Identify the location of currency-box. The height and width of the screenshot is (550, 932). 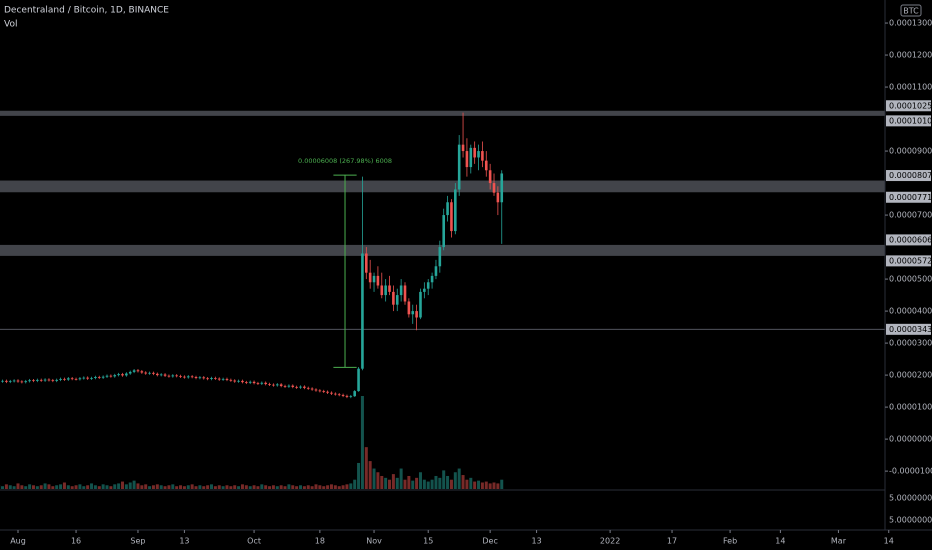
(911, 10).